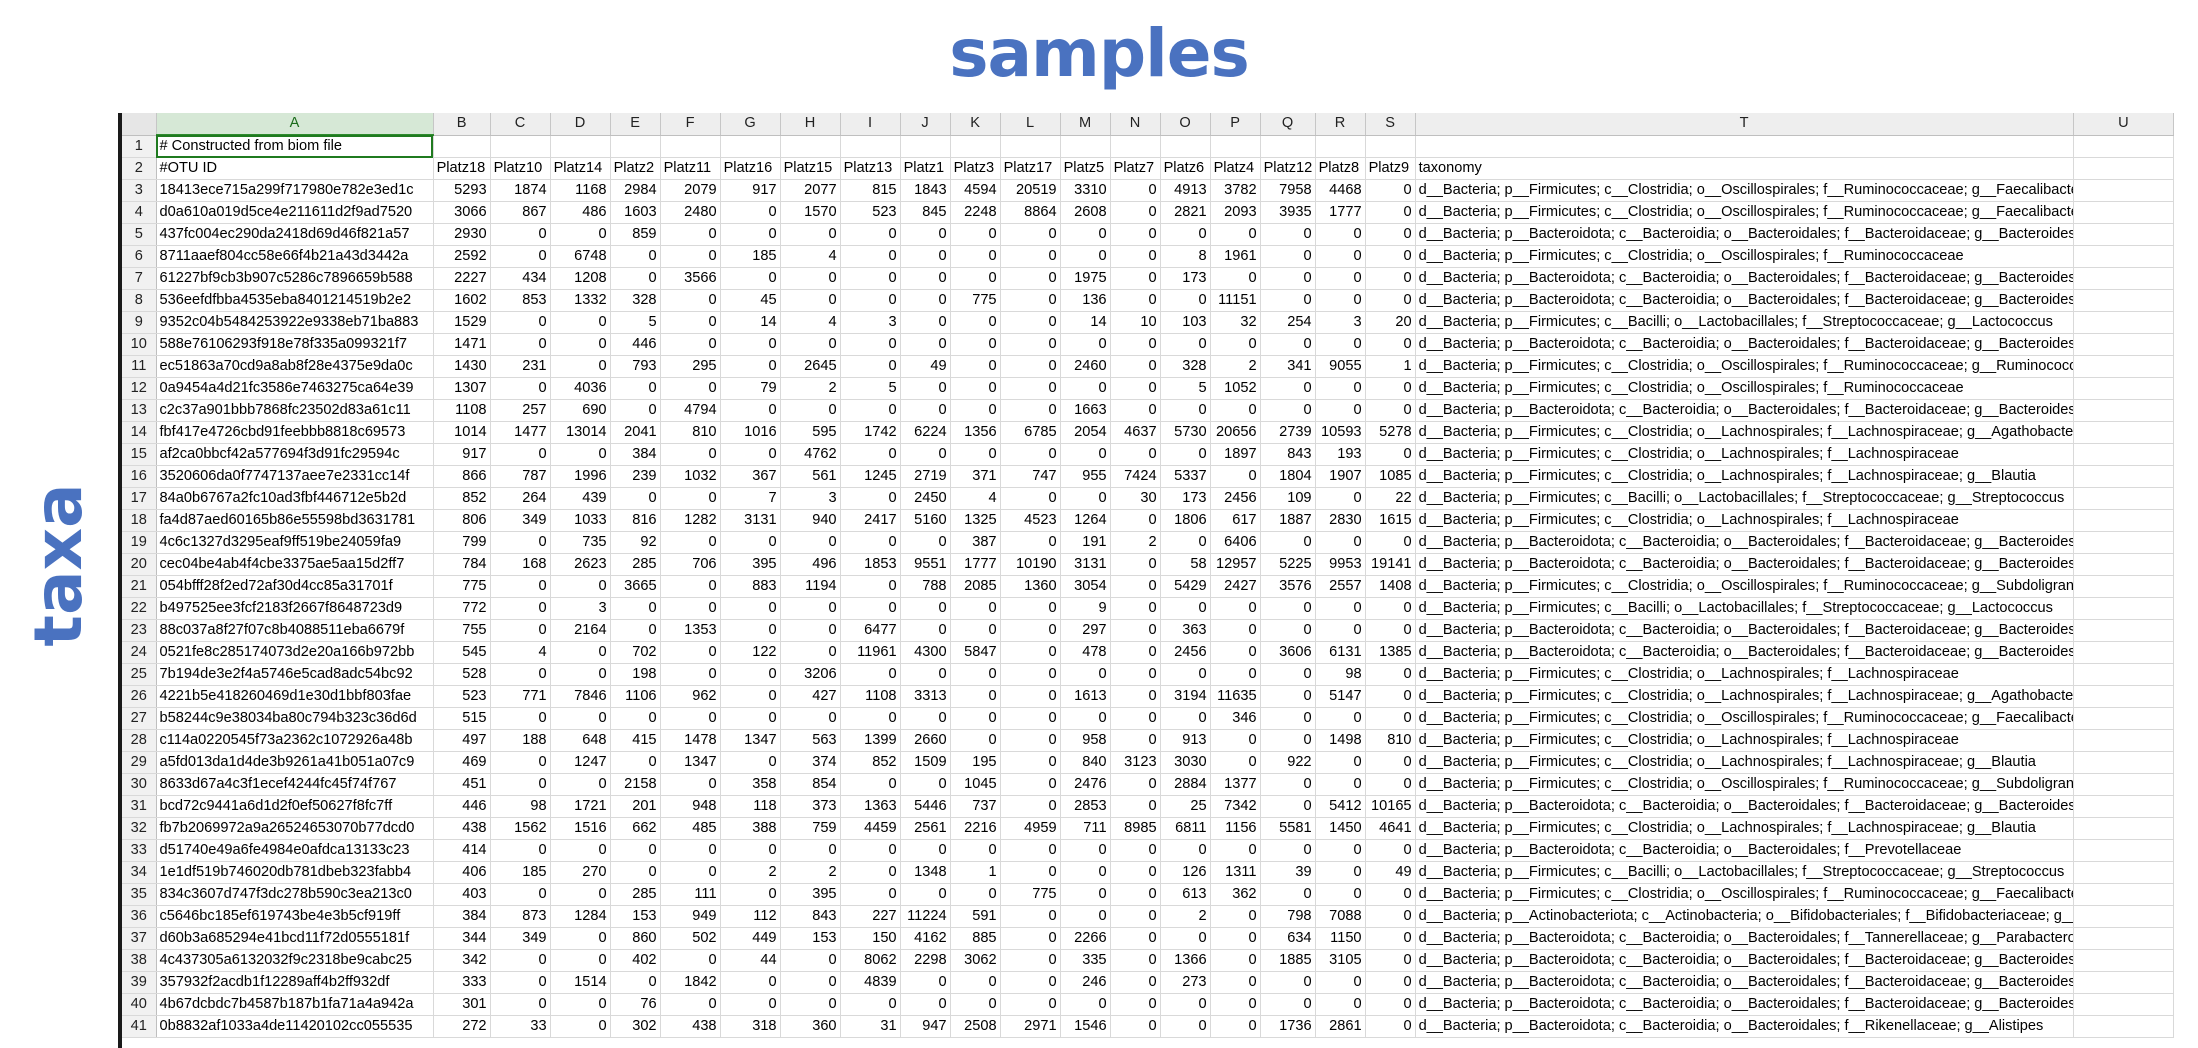 The image size is (2198, 1048). What do you see at coordinates (1185, 212) in the screenshot?
I see `count-cell: 2821` at bounding box center [1185, 212].